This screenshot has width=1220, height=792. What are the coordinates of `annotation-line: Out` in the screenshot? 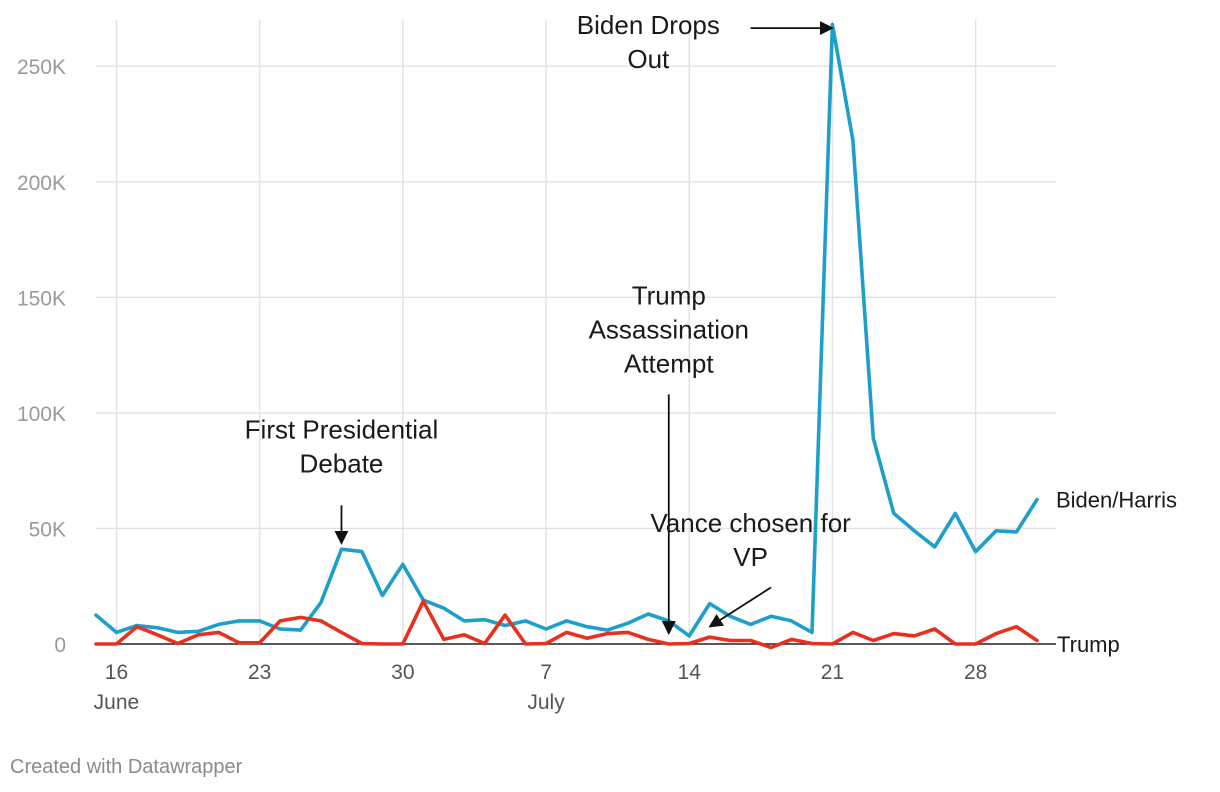 It's located at (648, 59).